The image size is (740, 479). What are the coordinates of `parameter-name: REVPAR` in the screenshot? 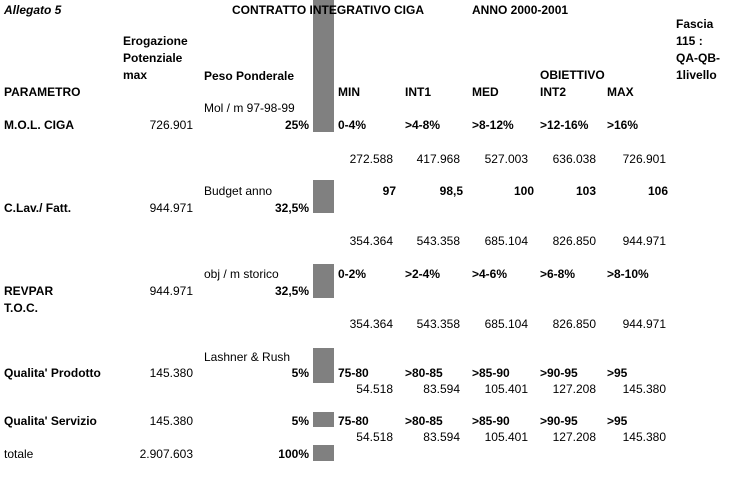 It's located at (29, 291).